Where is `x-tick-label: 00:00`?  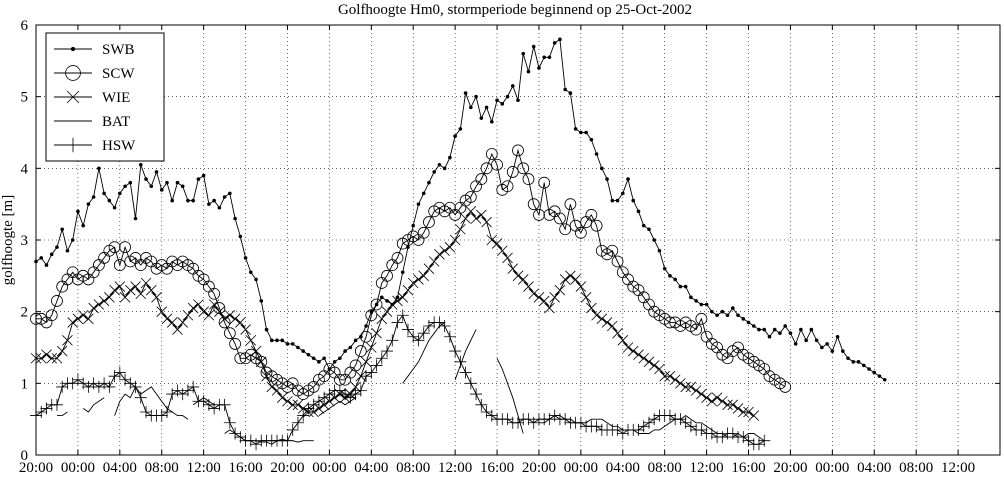
x-tick-label: 00:00 is located at coordinates (581, 468).